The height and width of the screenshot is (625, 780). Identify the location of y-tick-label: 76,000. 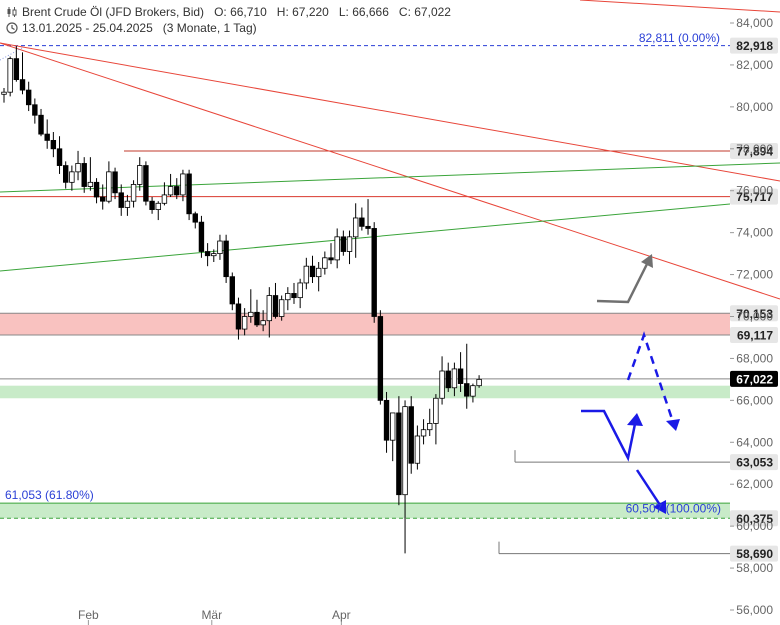
(754, 191).